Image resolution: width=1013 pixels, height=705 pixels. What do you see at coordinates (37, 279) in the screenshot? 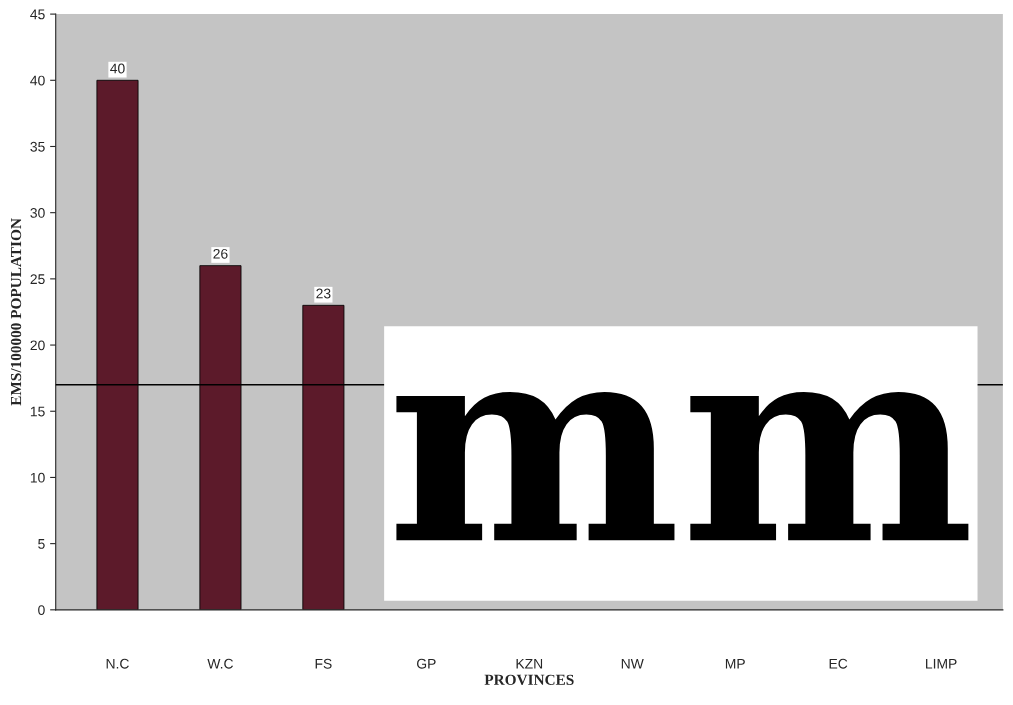
I see `y-tick-label: 25` at bounding box center [37, 279].